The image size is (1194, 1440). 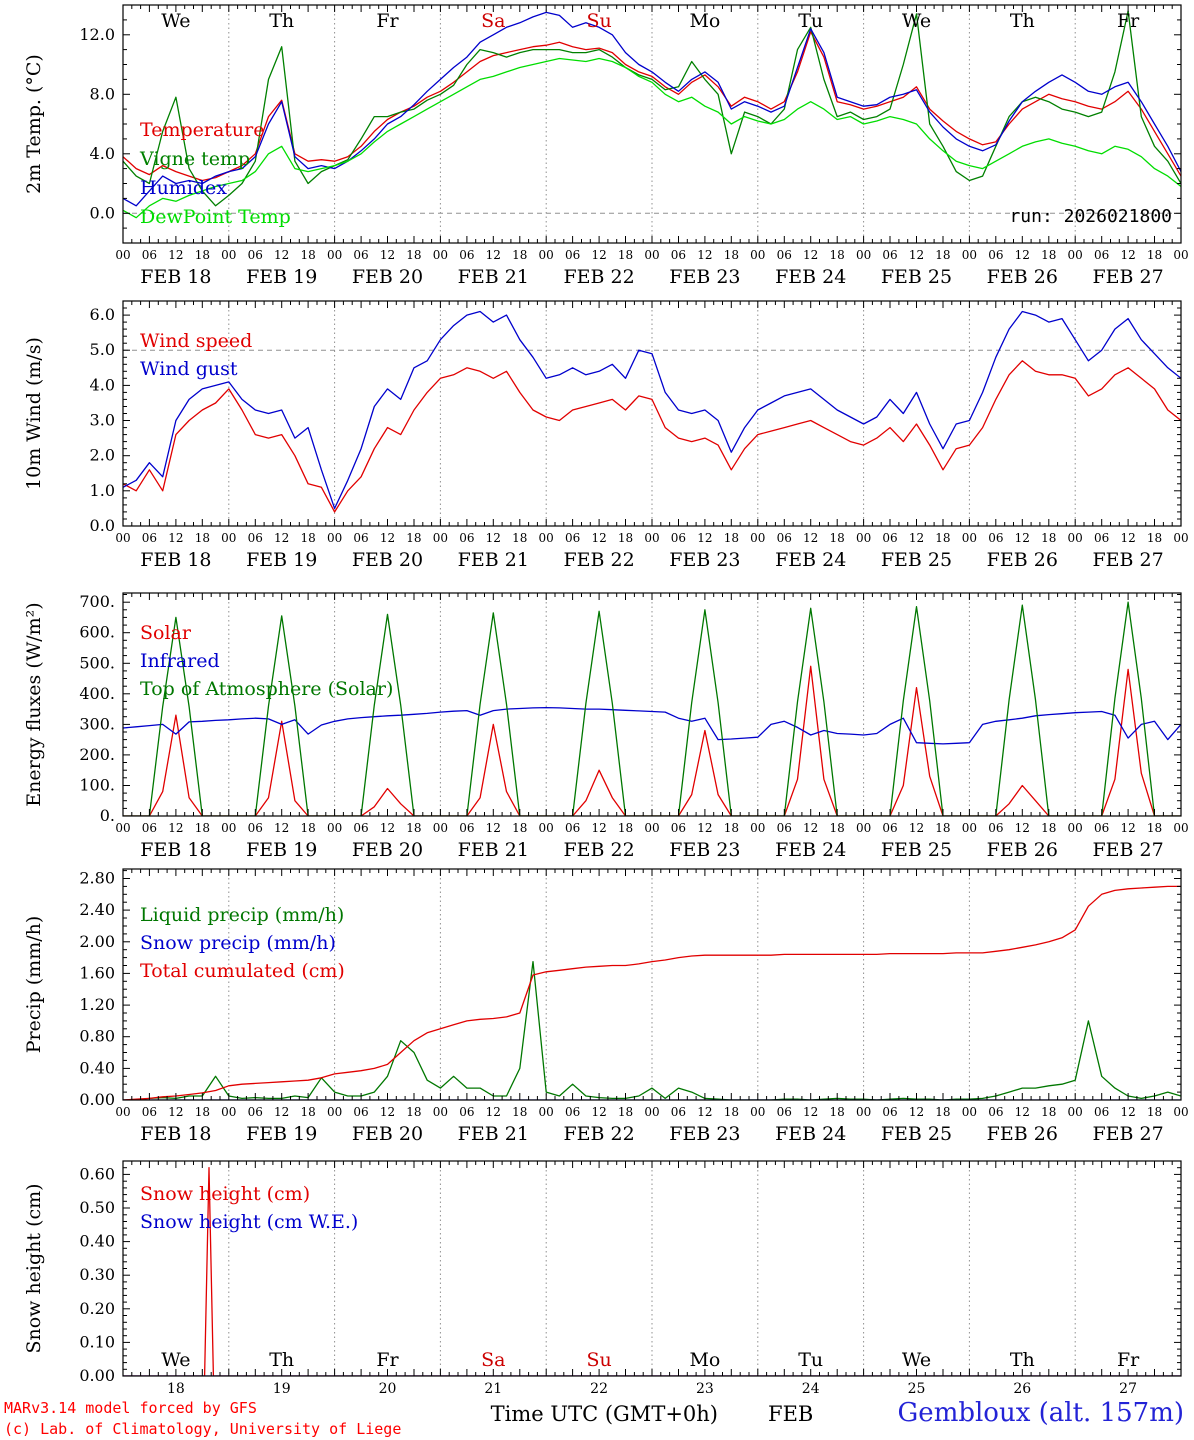 What do you see at coordinates (493, 1389) in the screenshot?
I see `day-number-label: 21` at bounding box center [493, 1389].